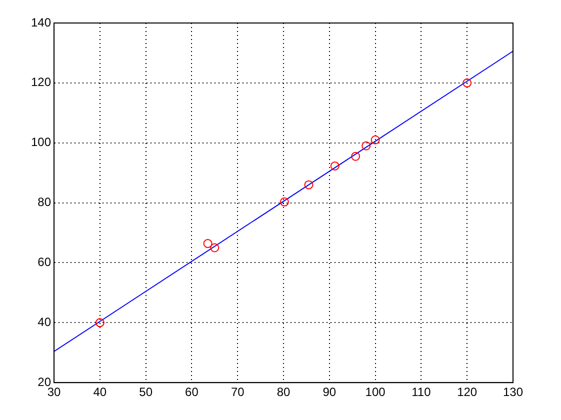 This screenshot has height=420, width=561. I want to click on x-tick-label: 70, so click(237, 392).